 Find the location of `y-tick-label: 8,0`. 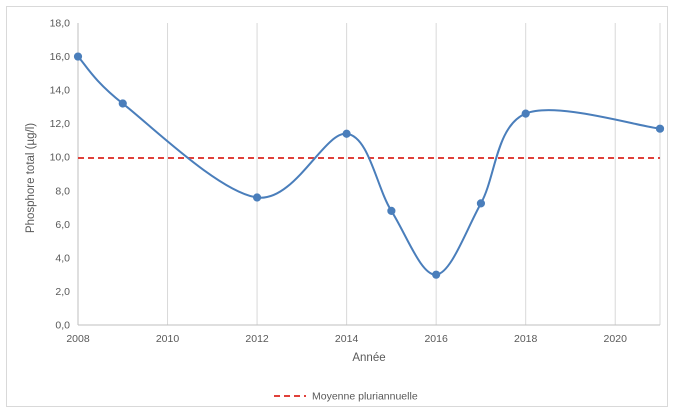

y-tick-label: 8,0 is located at coordinates (62, 191).